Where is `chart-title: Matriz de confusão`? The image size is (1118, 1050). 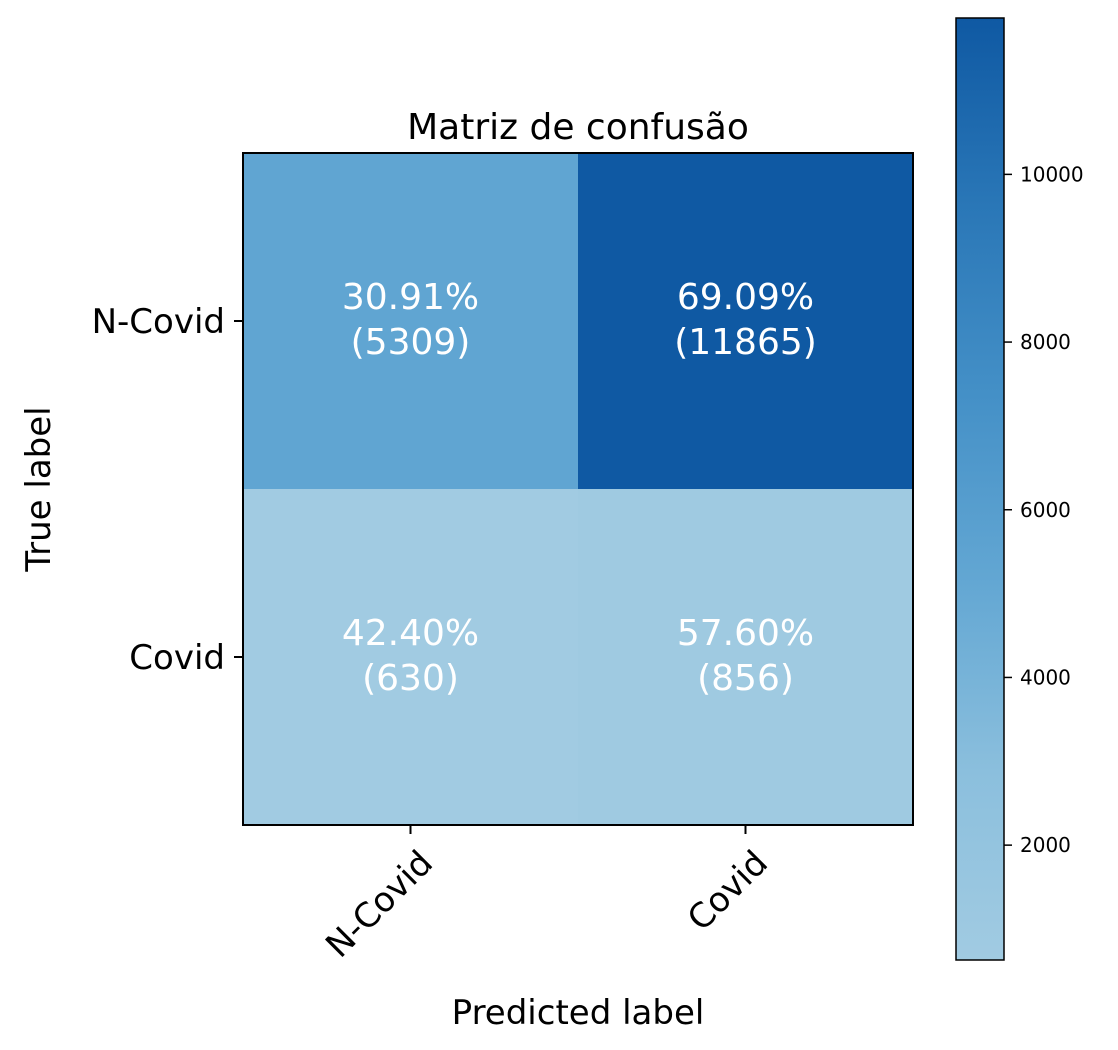
chart-title: Matriz de confusão is located at coordinates (578, 127).